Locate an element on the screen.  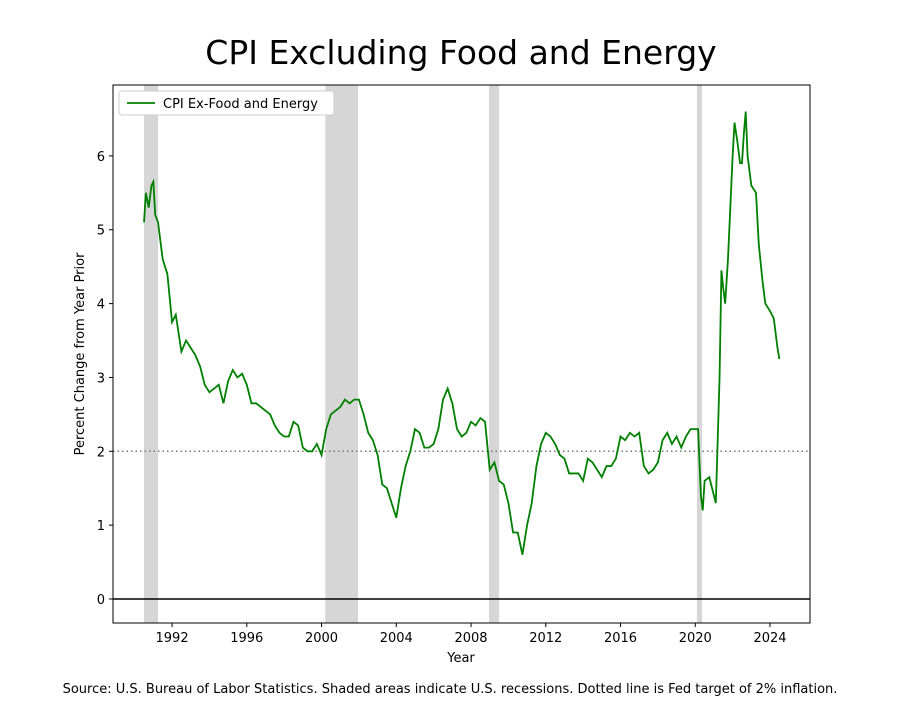
x-axis-label: Year is located at coordinates (460, 658).